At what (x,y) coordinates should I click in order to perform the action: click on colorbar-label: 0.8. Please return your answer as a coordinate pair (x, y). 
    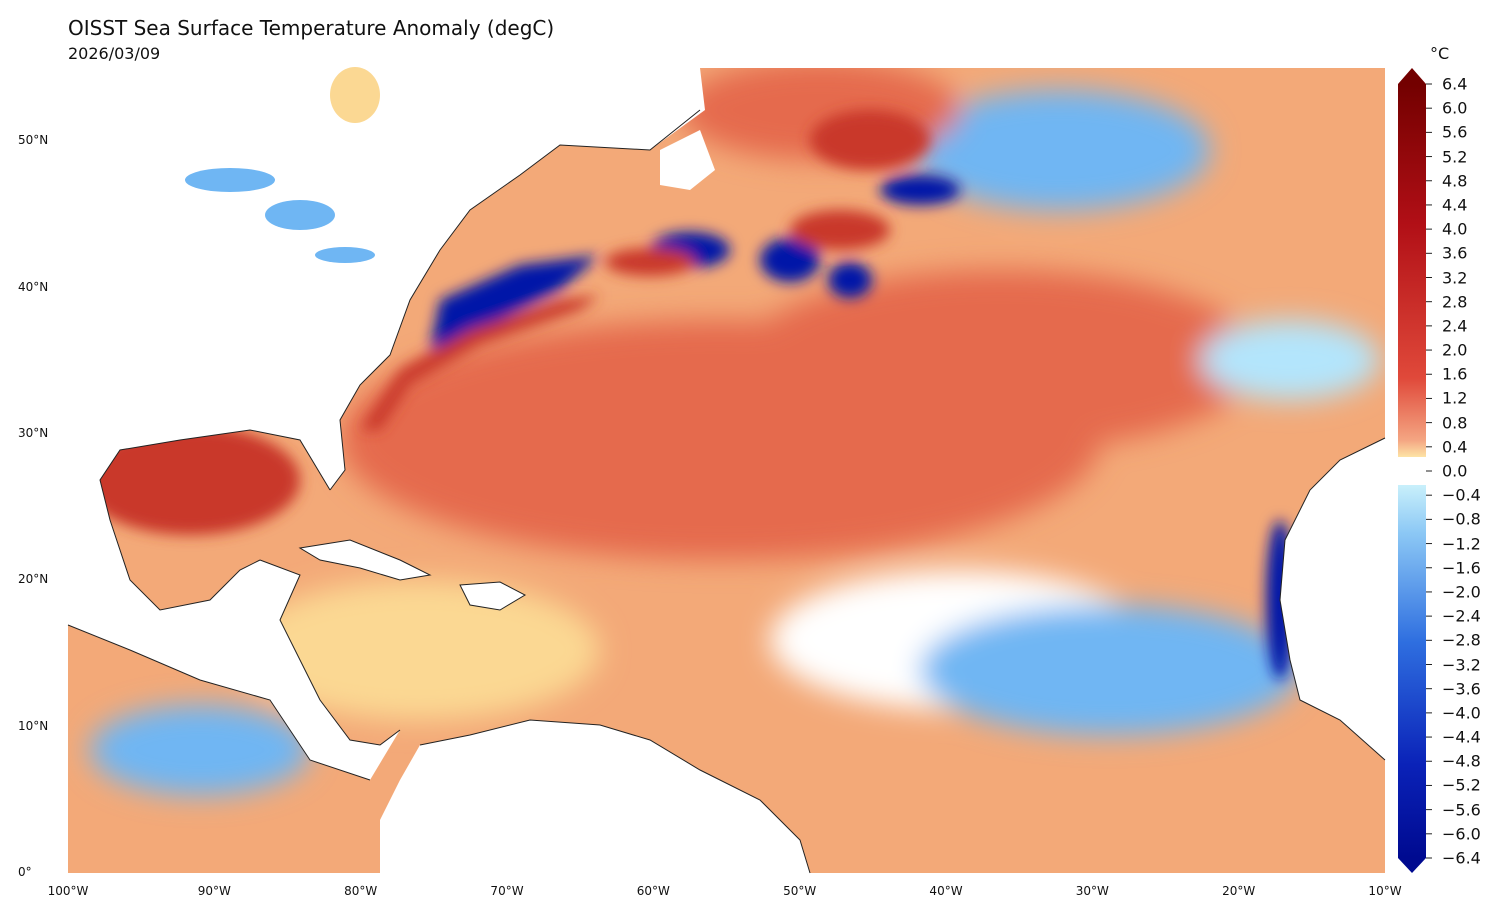
    Looking at the image, I should click on (1455, 423).